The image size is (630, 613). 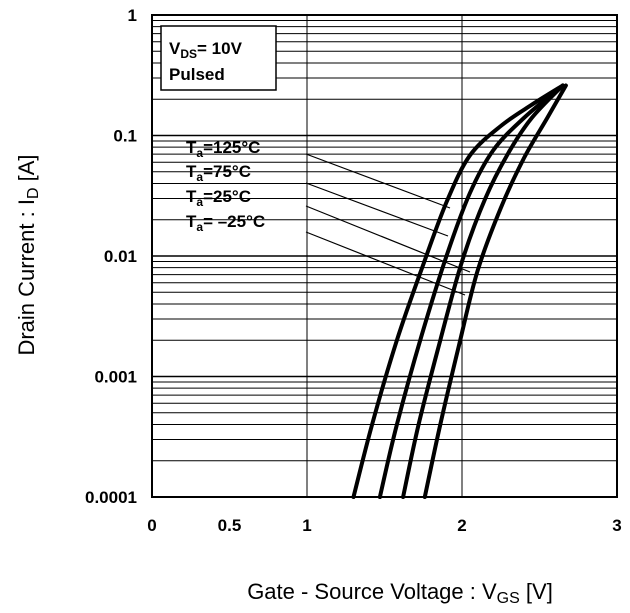 I want to click on x-tick-labels: 0 0.5 1 2 3, so click(x=384, y=525).